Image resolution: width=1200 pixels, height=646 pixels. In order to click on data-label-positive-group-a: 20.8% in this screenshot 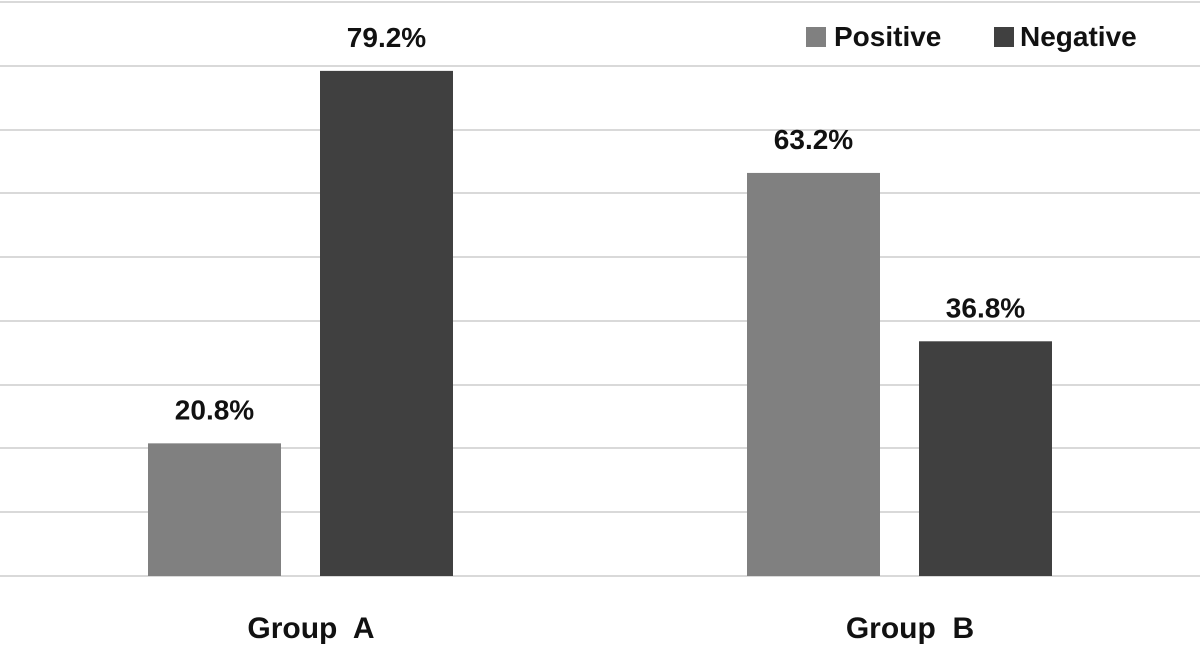, I will do `click(214, 409)`.